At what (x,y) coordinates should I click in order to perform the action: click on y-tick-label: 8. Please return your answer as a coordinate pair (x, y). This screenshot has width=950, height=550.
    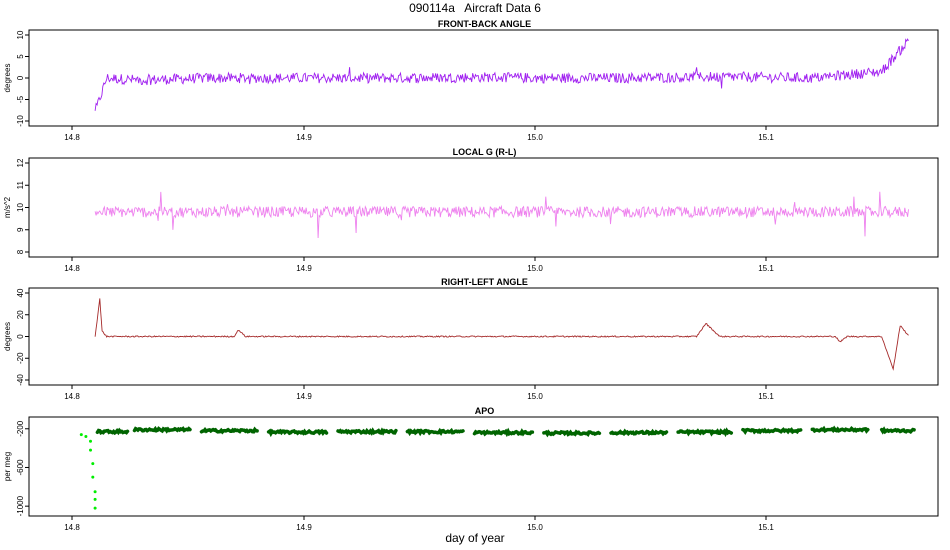
    Looking at the image, I should click on (20, 251).